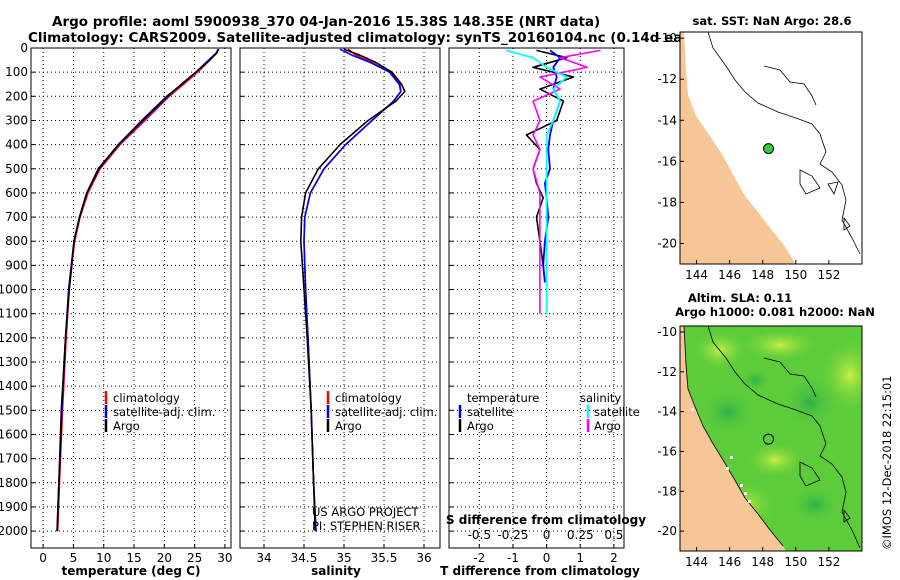 The height and width of the screenshot is (580, 900). Describe the element at coordinates (126, 426) in the screenshot. I see `legend-argo-label: Argo` at that location.